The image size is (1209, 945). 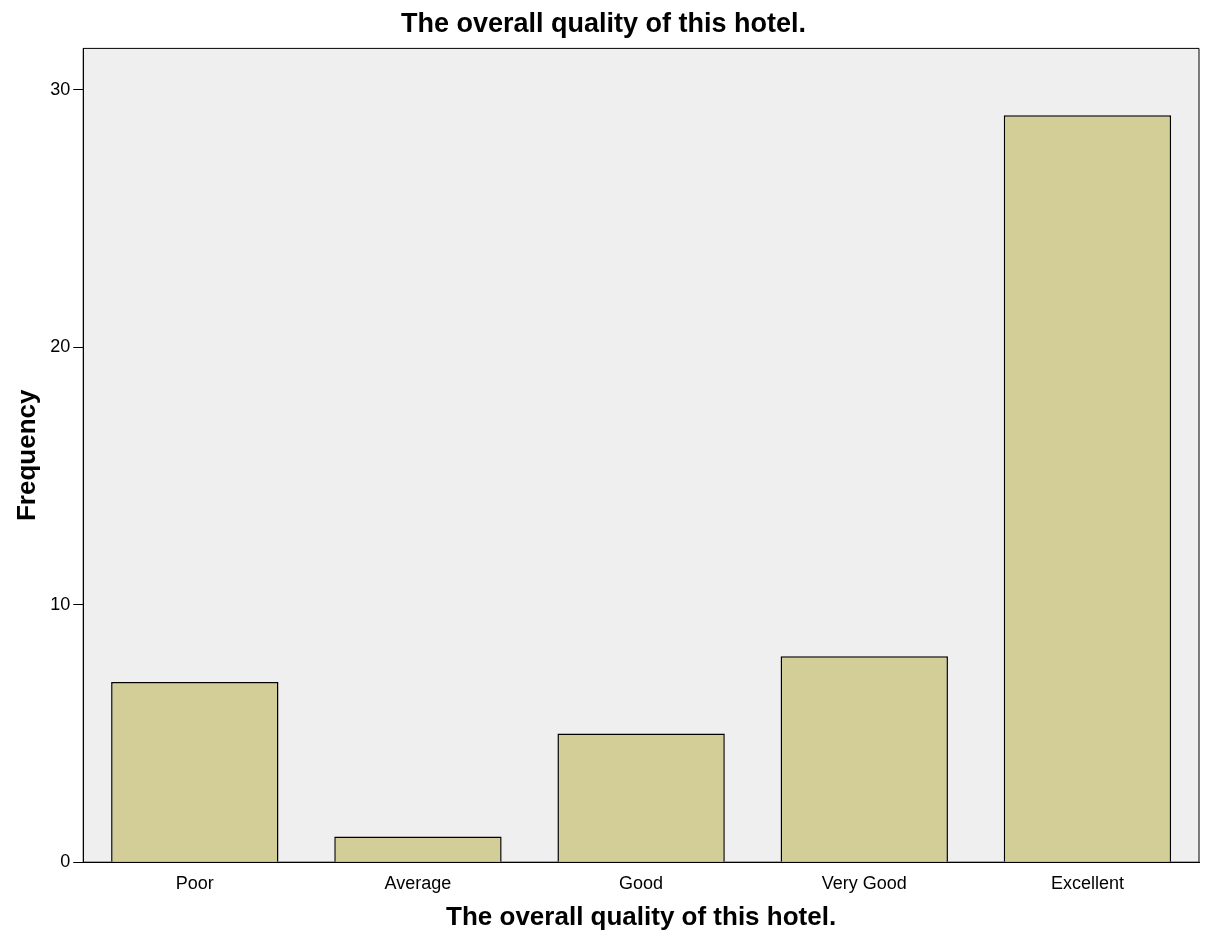 I want to click on y-tick-label: 10, so click(x=60, y=603).